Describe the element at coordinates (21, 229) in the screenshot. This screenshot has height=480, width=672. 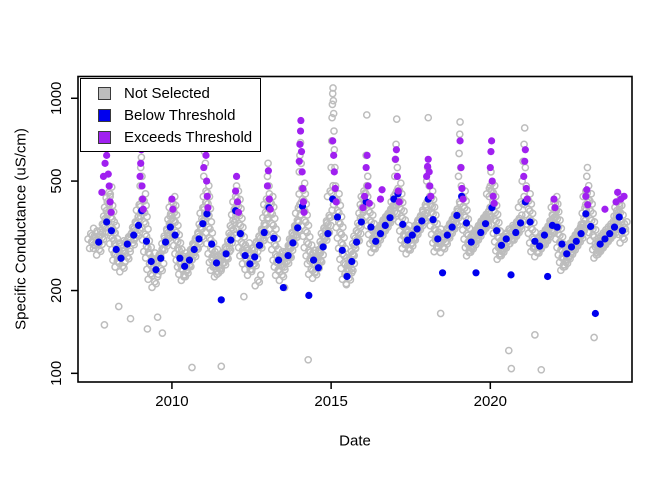
I see `y-axis-title: Specific Conductance (uS/cm)` at that location.